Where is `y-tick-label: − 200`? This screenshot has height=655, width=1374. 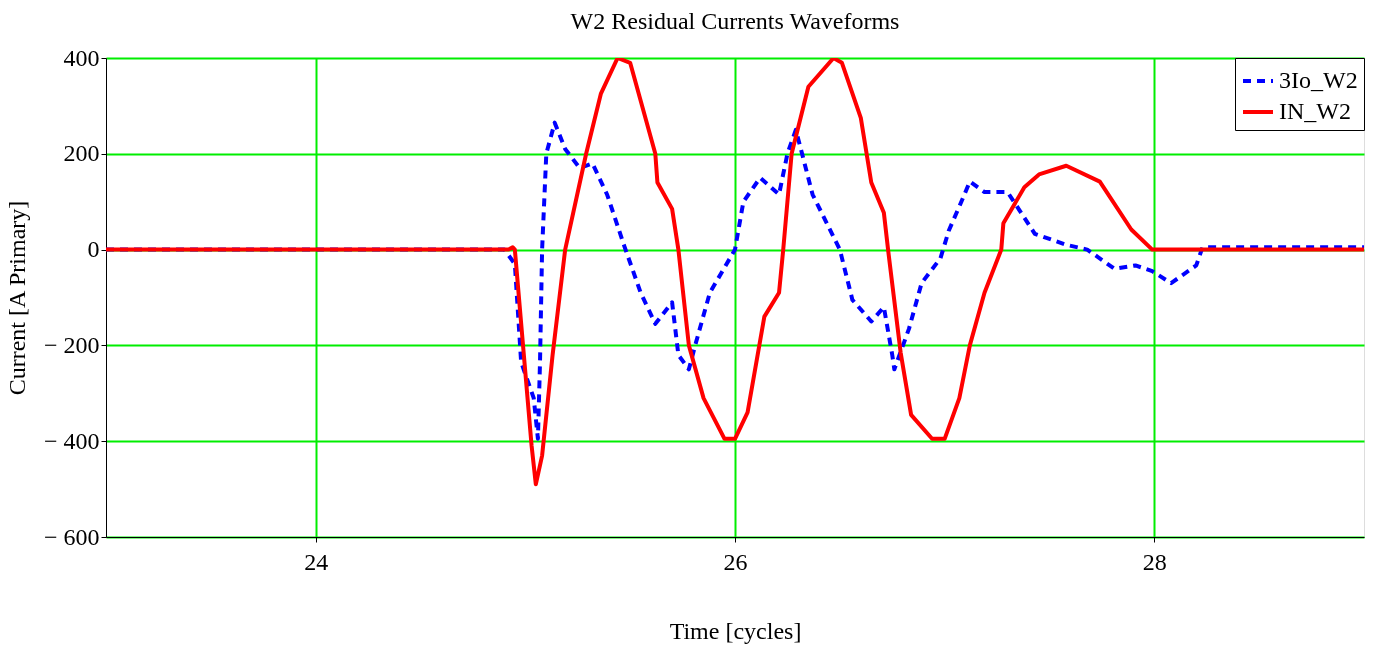
y-tick-label: − 200 is located at coordinates (71, 344).